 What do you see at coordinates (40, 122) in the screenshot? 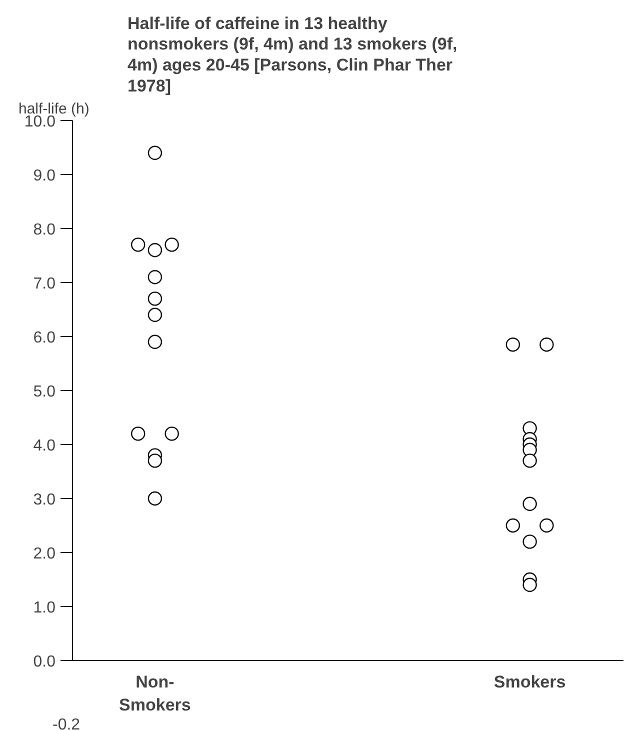
I see `y-tick-label: 10.0` at bounding box center [40, 122].